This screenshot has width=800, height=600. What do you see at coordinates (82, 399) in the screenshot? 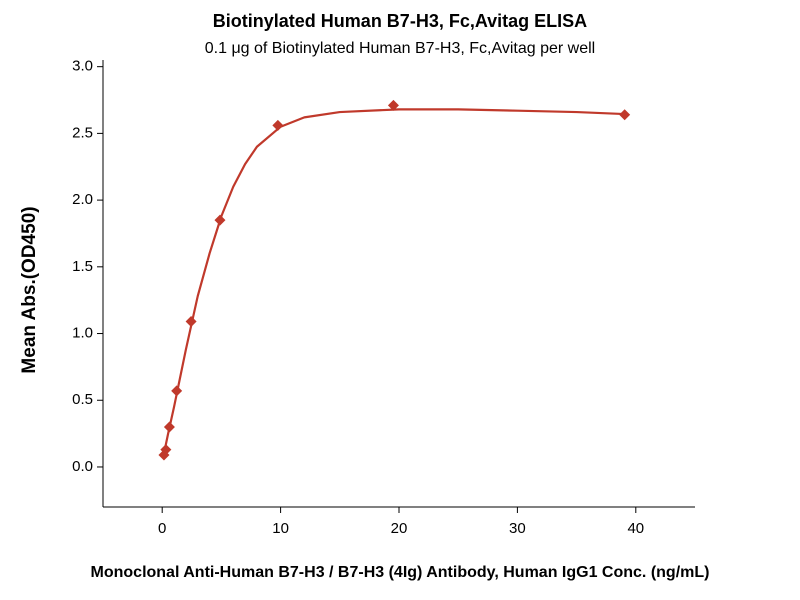
I see `y-tick-label: 0.5` at bounding box center [82, 399].